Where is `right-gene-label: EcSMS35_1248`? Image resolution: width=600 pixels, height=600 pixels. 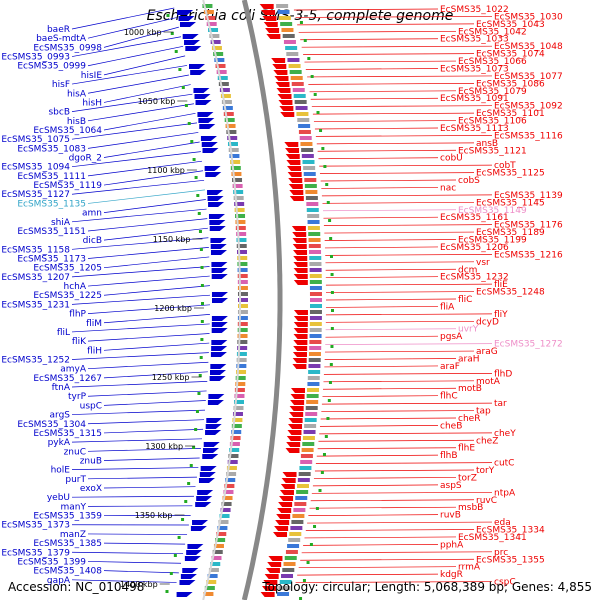
right-gene-label: EcSMS35_1248 is located at coordinates (510, 293).